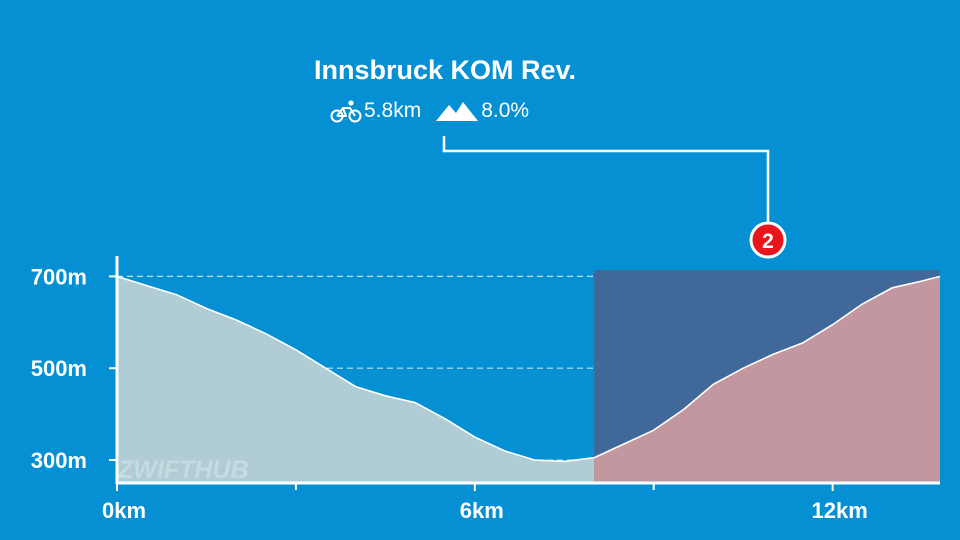  Describe the element at coordinates (840, 510) in the screenshot. I see `x-tick-label: 12km` at that location.